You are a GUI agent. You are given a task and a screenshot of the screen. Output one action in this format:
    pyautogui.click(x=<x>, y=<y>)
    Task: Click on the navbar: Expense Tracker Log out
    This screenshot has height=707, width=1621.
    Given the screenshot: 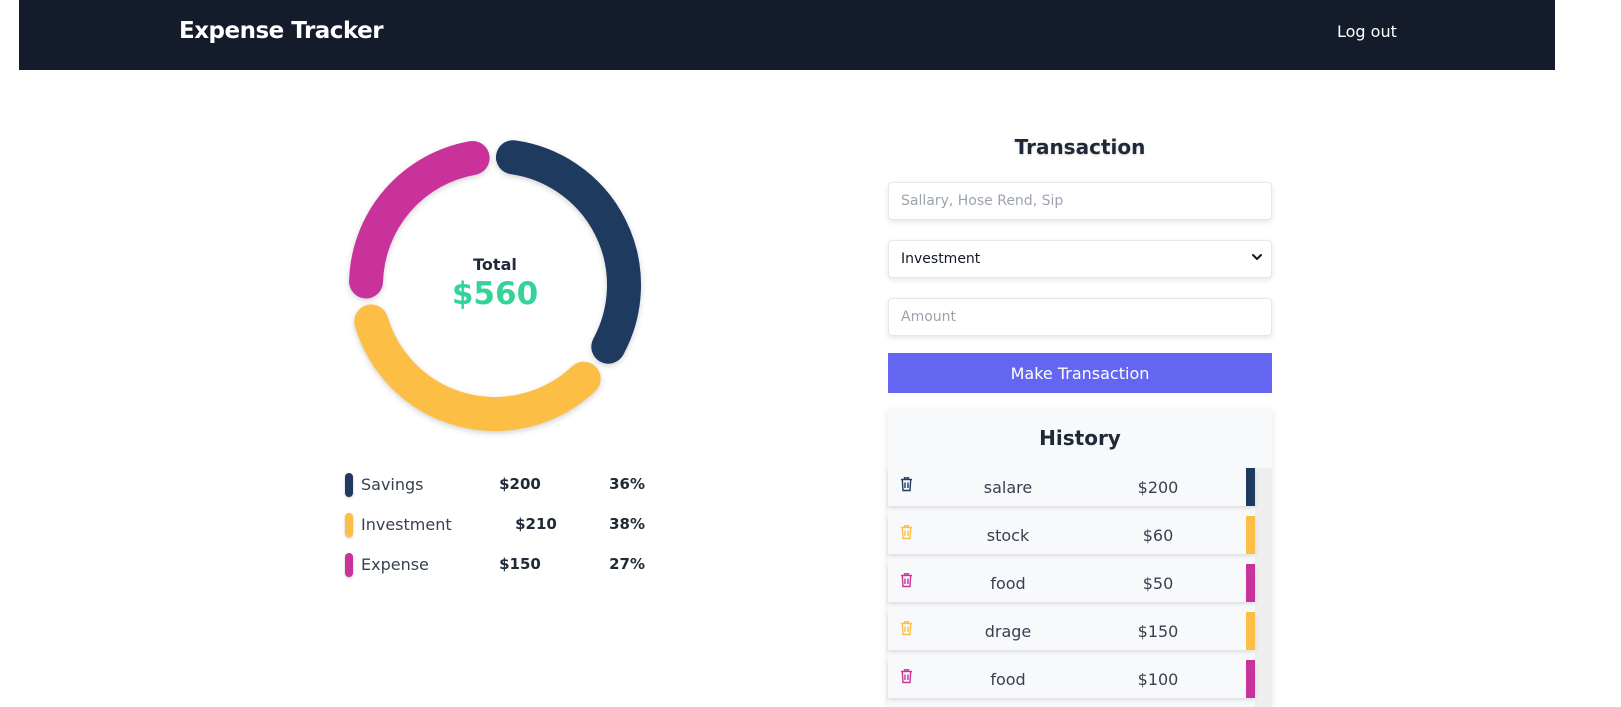 What is the action you would take?
    pyautogui.click(x=787, y=35)
    